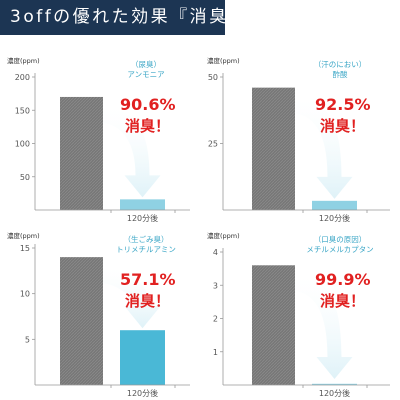 The height and width of the screenshot is (400, 400). What do you see at coordinates (25, 248) in the screenshot?
I see `y-tick-label: 15` at bounding box center [25, 248].